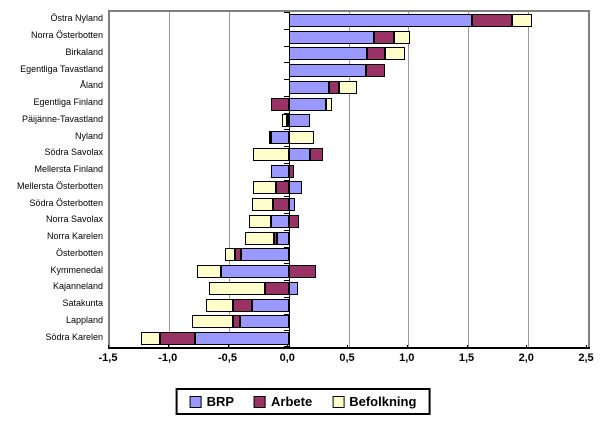 This screenshot has height=426, width=606. Describe the element at coordinates (338, 401) in the screenshot. I see `legend-swatch-icon` at that location.